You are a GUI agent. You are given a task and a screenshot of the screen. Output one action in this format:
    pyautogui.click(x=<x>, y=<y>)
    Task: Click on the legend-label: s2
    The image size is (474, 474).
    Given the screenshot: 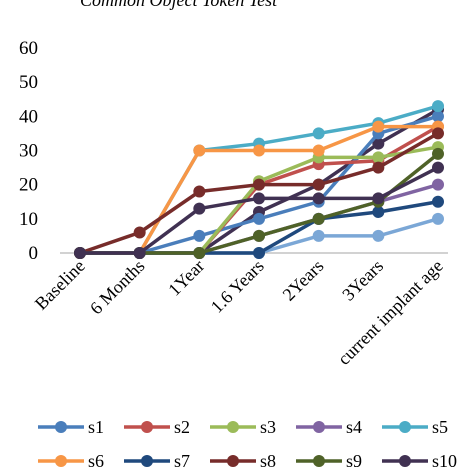 What is the action you would take?
    pyautogui.click(x=182, y=427)
    